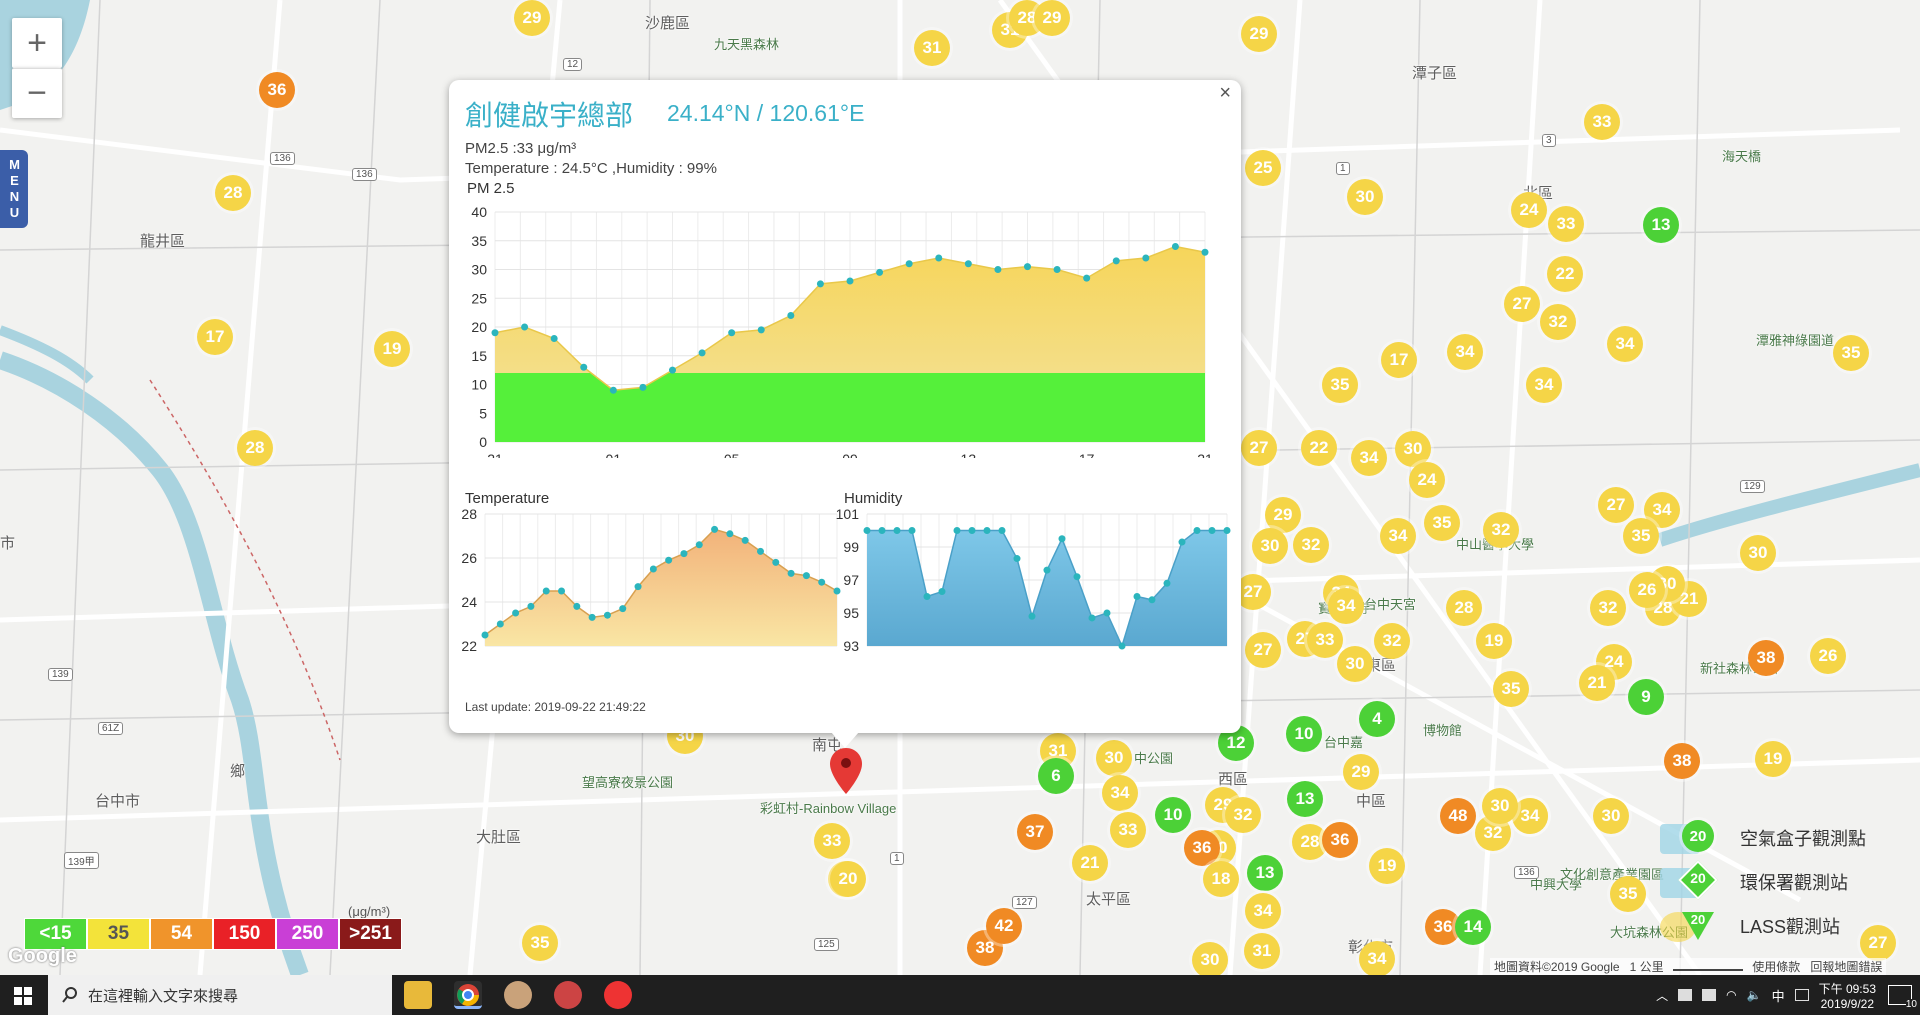 Image resolution: width=1920 pixels, height=1015 pixels. I want to click on chevron-up-icon: ︿, so click(1662, 995).